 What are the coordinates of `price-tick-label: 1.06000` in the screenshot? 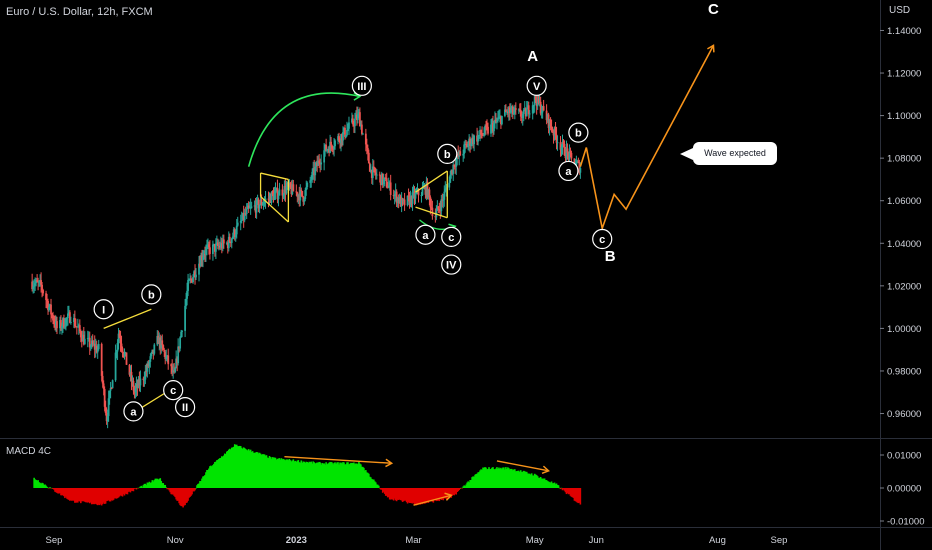 It's located at (904, 201).